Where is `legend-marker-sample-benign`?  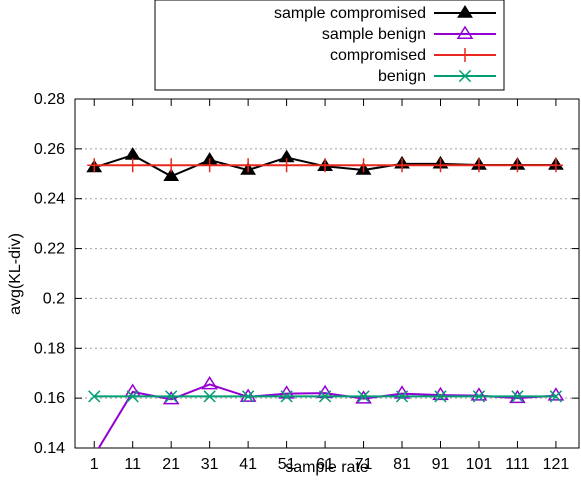
legend-marker-sample-benign is located at coordinates (465, 32).